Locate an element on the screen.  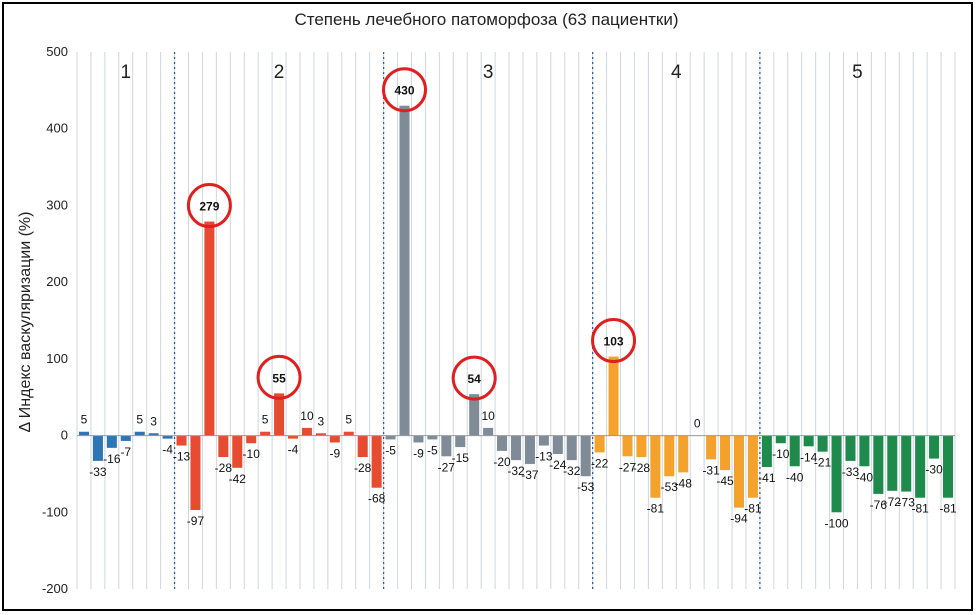
data-label: -45 is located at coordinates (725, 481).